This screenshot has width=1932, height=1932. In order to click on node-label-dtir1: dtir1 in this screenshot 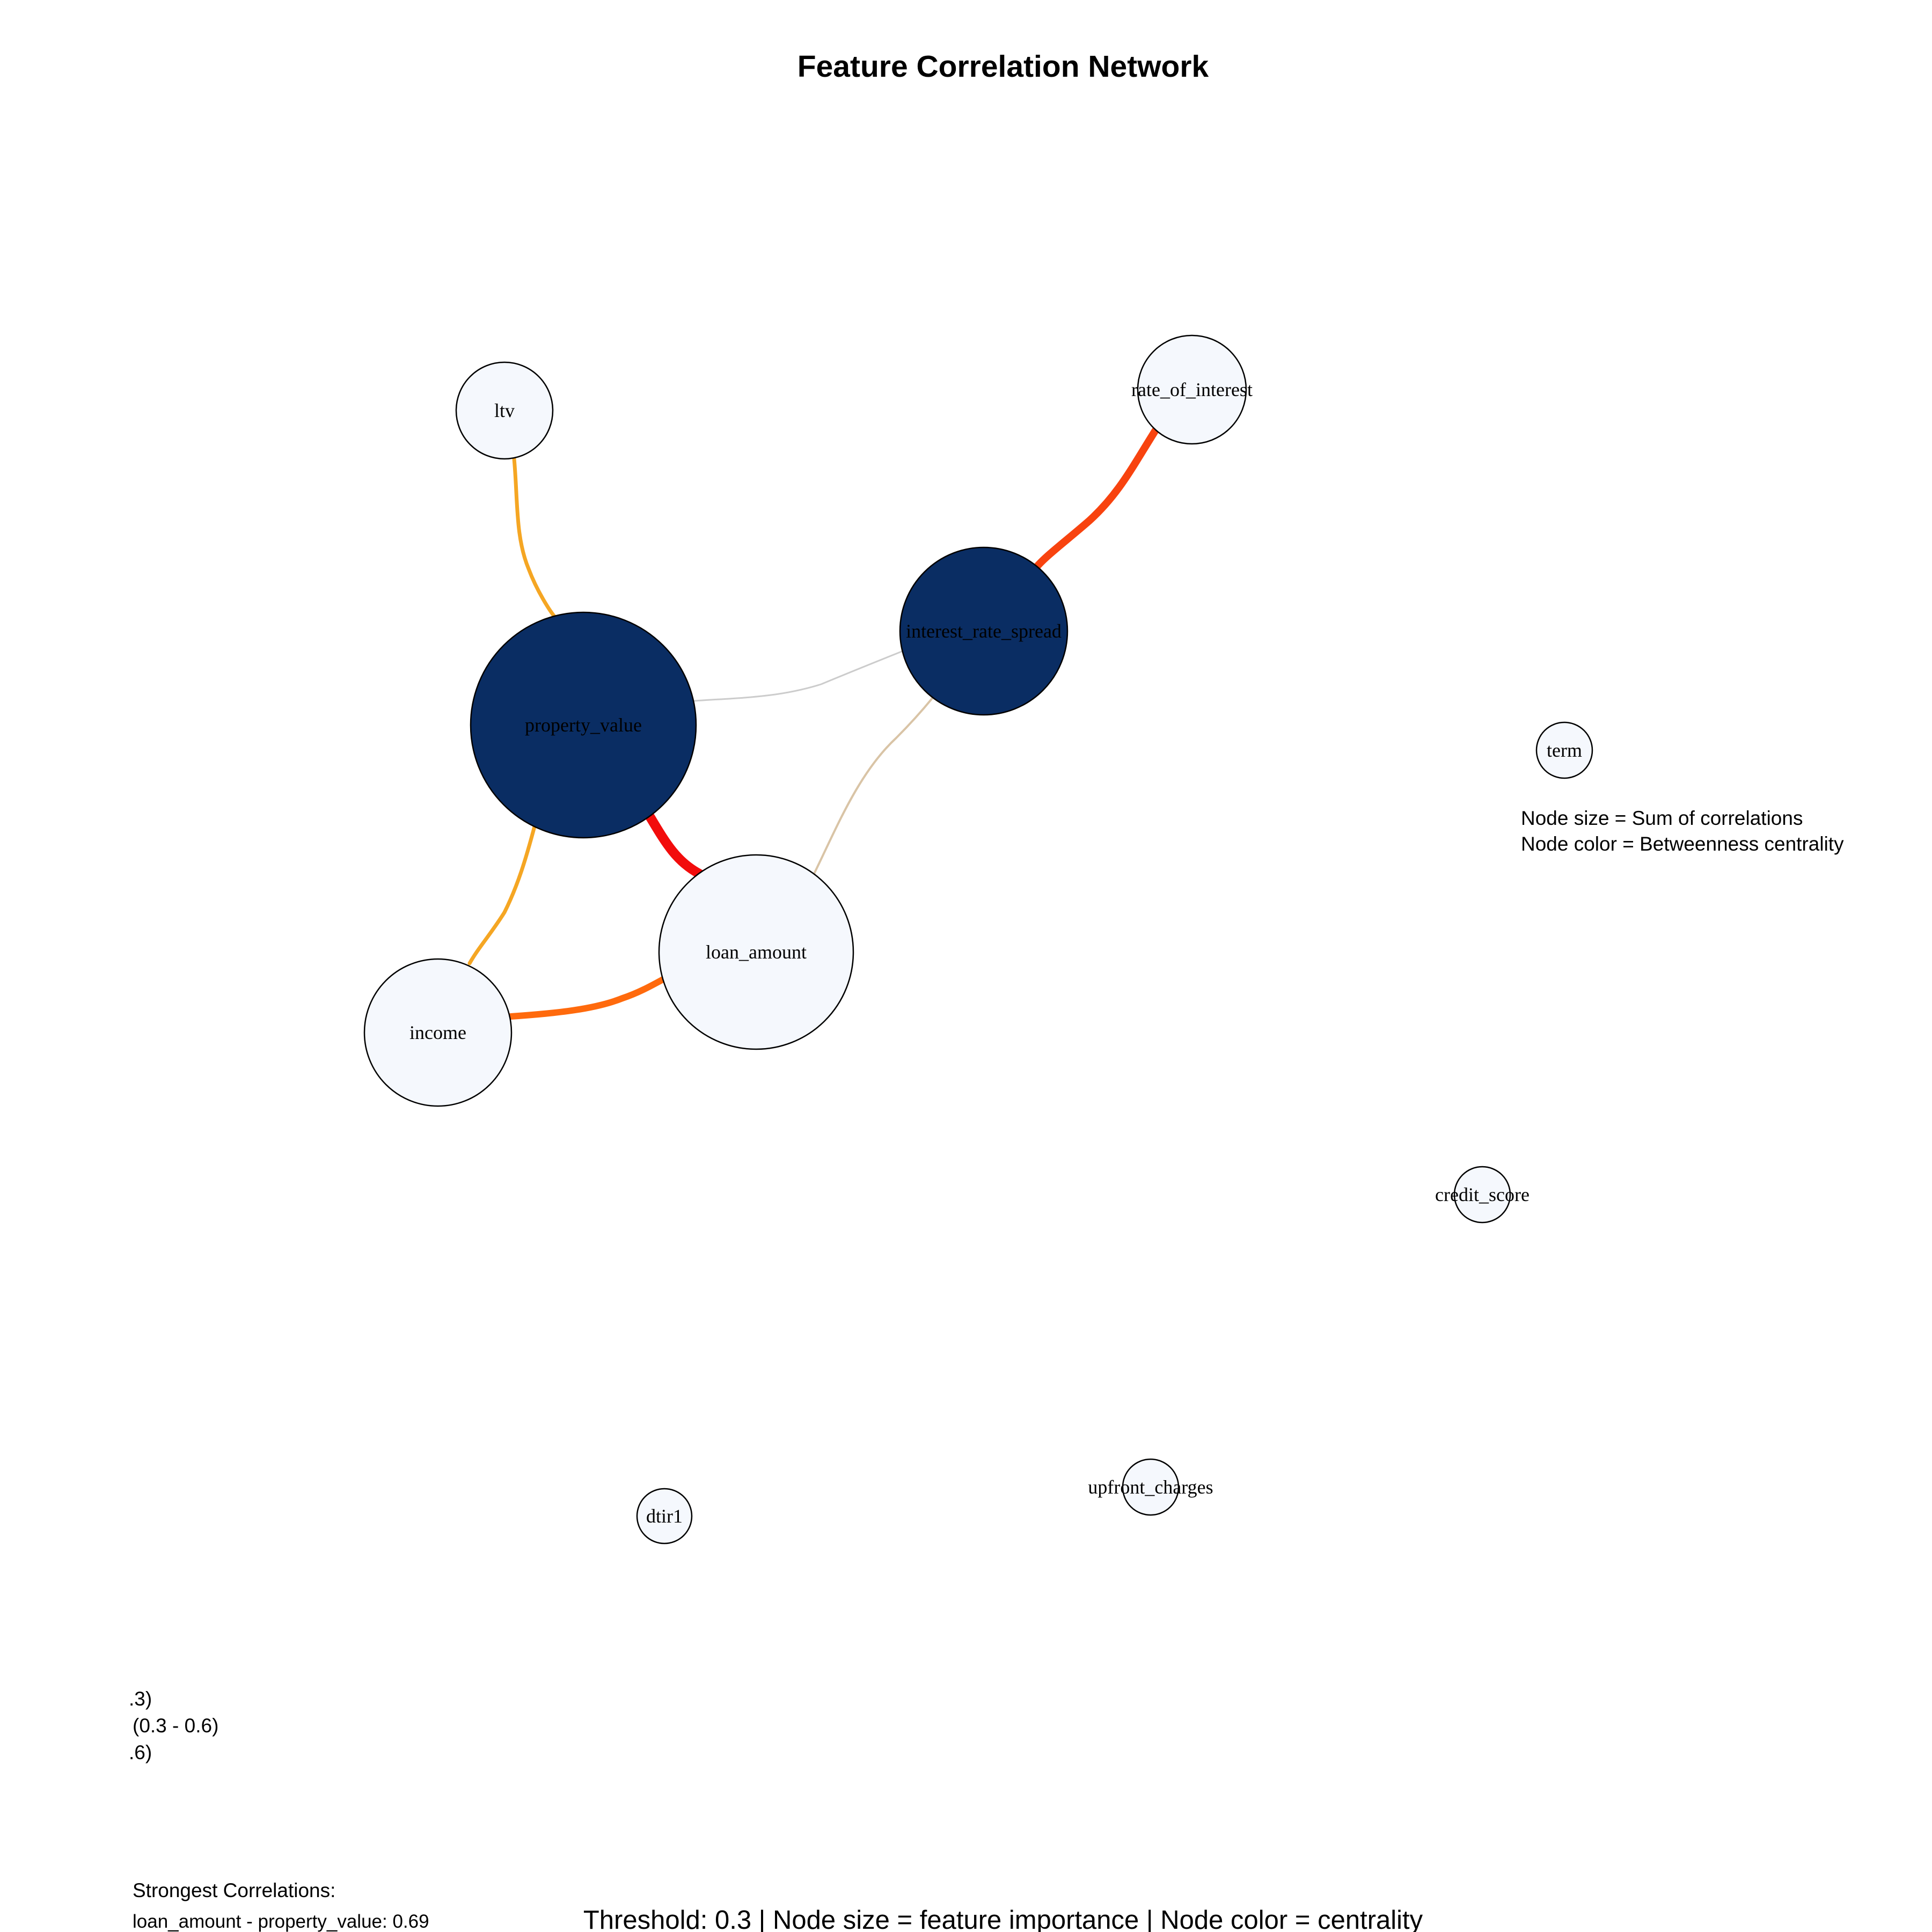, I will do `click(664, 1516)`.